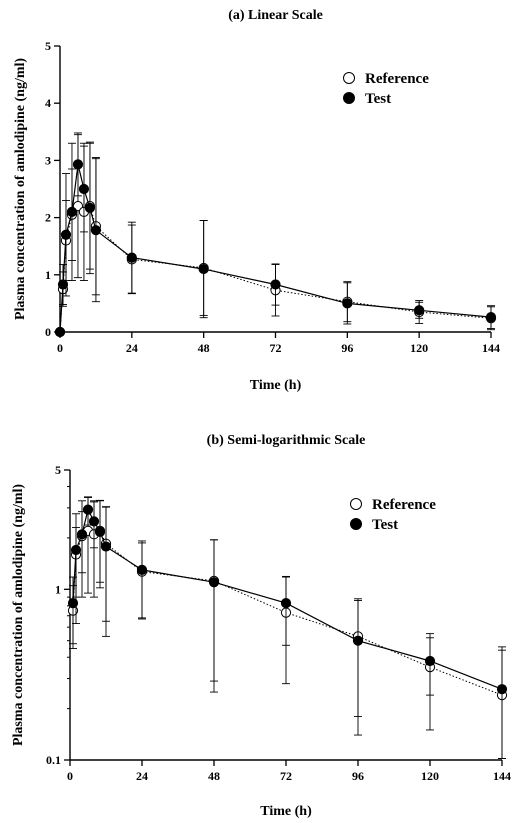  What do you see at coordinates (275, 15) in the screenshot?
I see `chart-title: (a) Linear Scale` at bounding box center [275, 15].